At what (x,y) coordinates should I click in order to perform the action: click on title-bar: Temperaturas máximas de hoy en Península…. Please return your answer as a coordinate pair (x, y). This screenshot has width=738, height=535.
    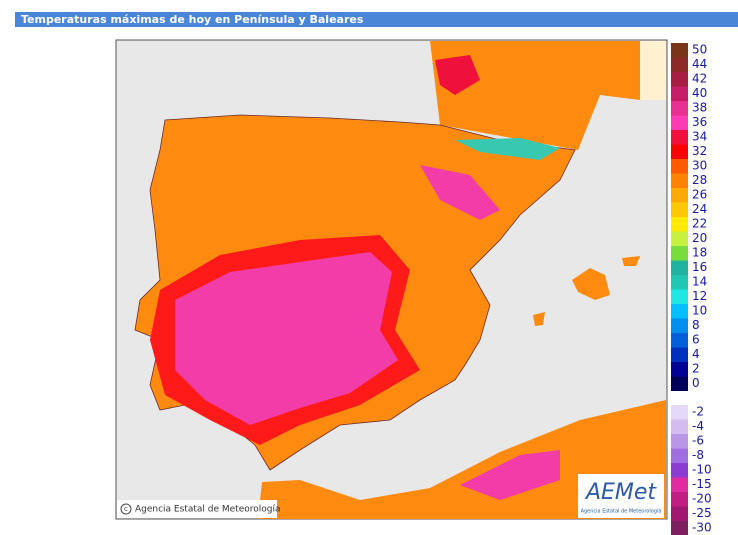
    Looking at the image, I should click on (376, 19).